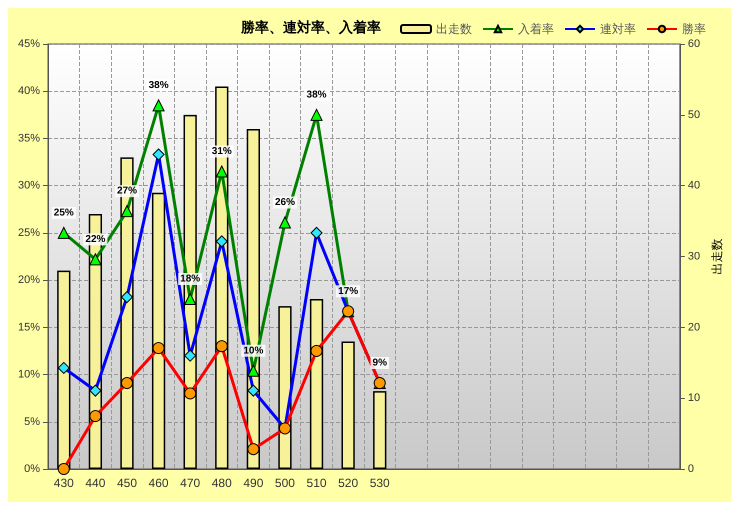  I want to click on y-tick-label: 0%, so click(32, 469).